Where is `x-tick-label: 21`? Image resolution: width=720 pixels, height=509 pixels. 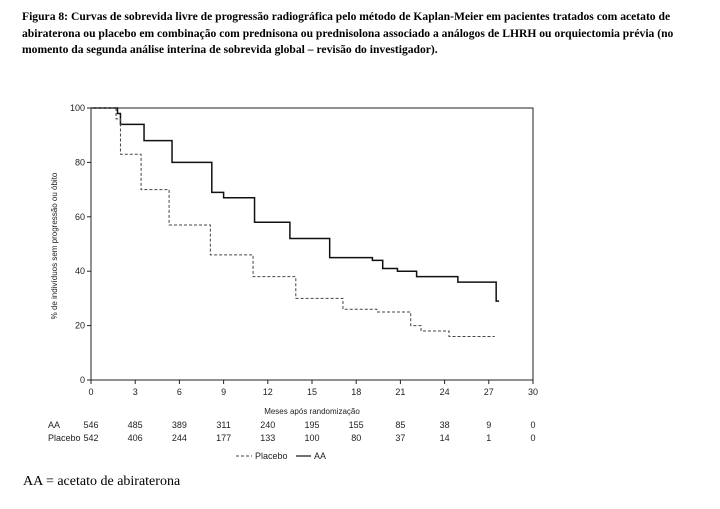
x-tick-label: 21 is located at coordinates (400, 392).